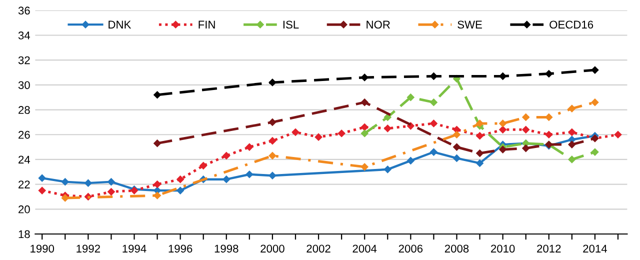  What do you see at coordinates (226, 248) in the screenshot?
I see `x-tick-label: 1998` at bounding box center [226, 248].